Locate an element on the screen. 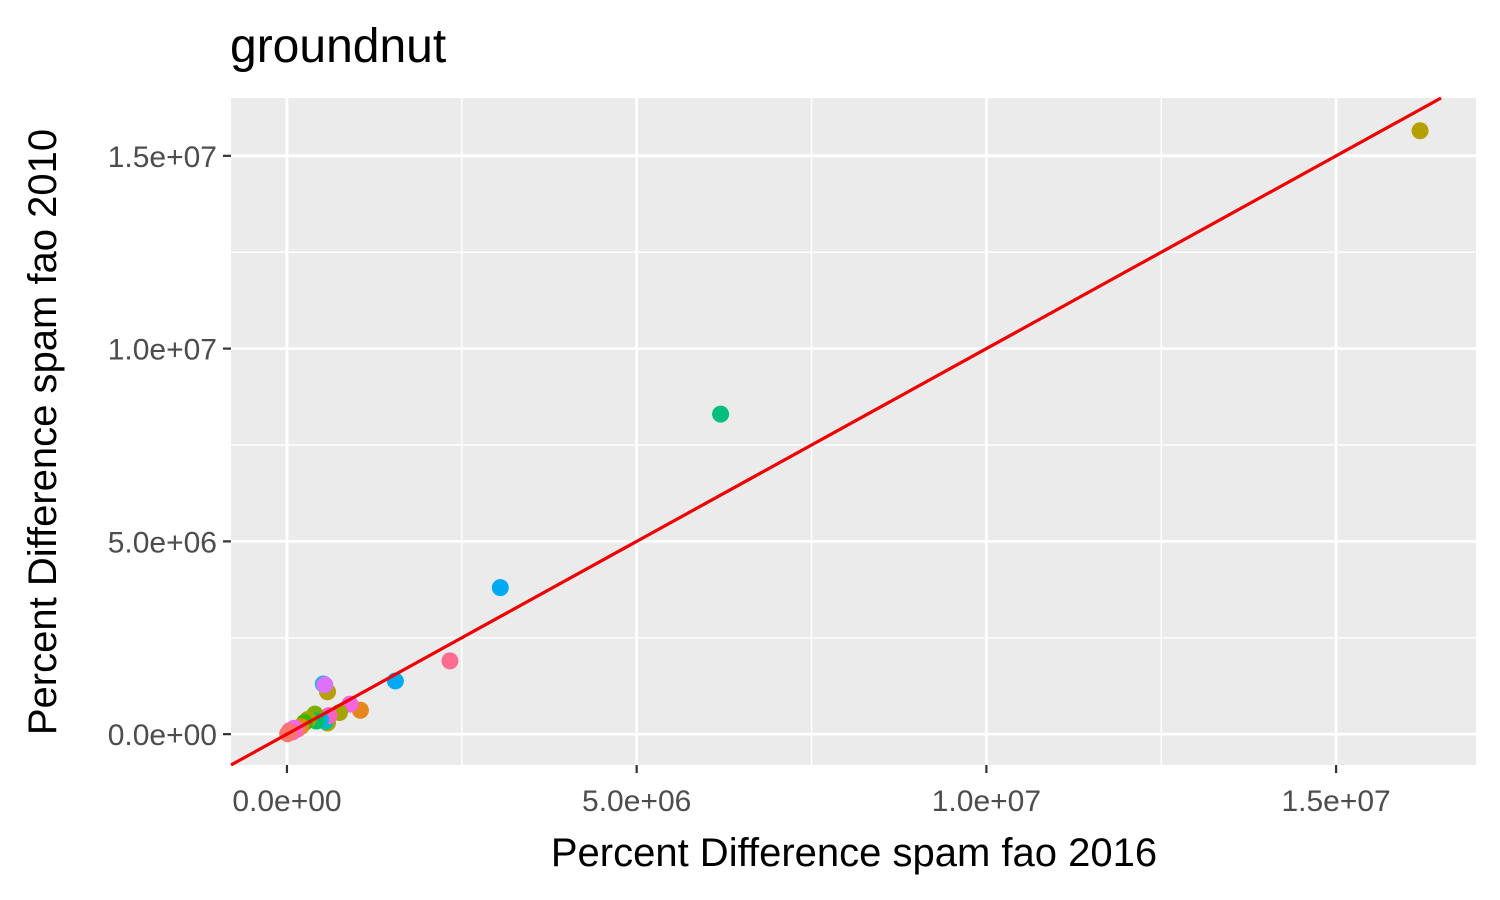  y-tick-label: 1.5e+07 is located at coordinates (162, 157).